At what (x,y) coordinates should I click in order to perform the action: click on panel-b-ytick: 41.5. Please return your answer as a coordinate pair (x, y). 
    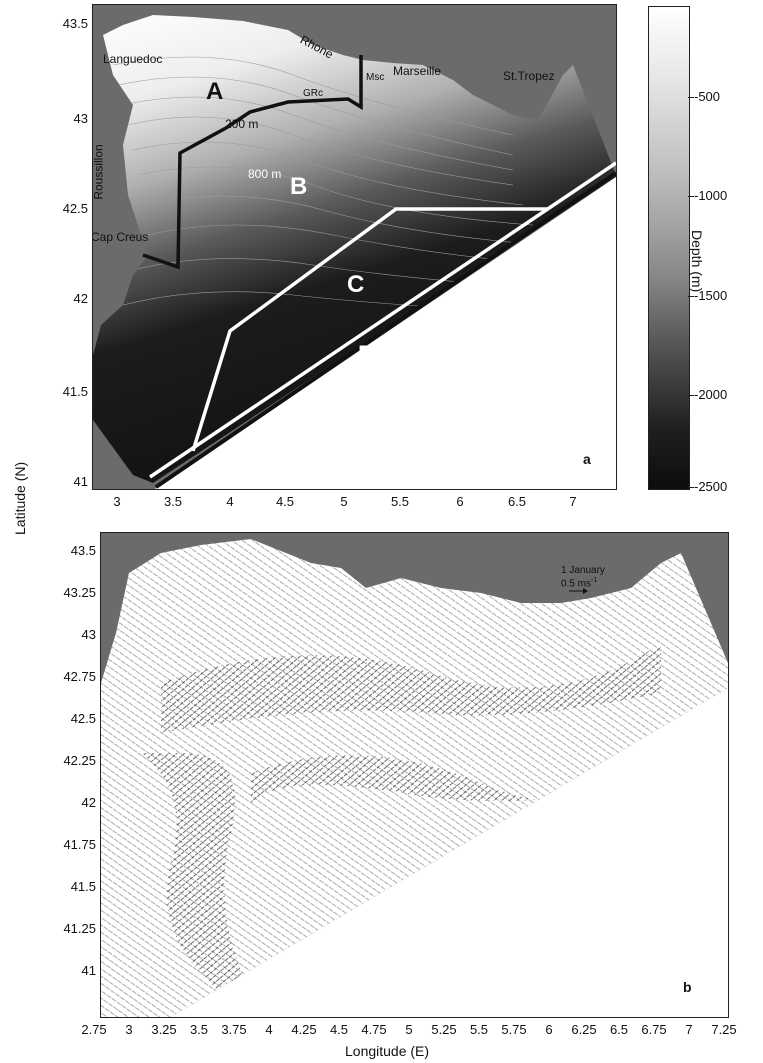
    Looking at the image, I should click on (83, 886).